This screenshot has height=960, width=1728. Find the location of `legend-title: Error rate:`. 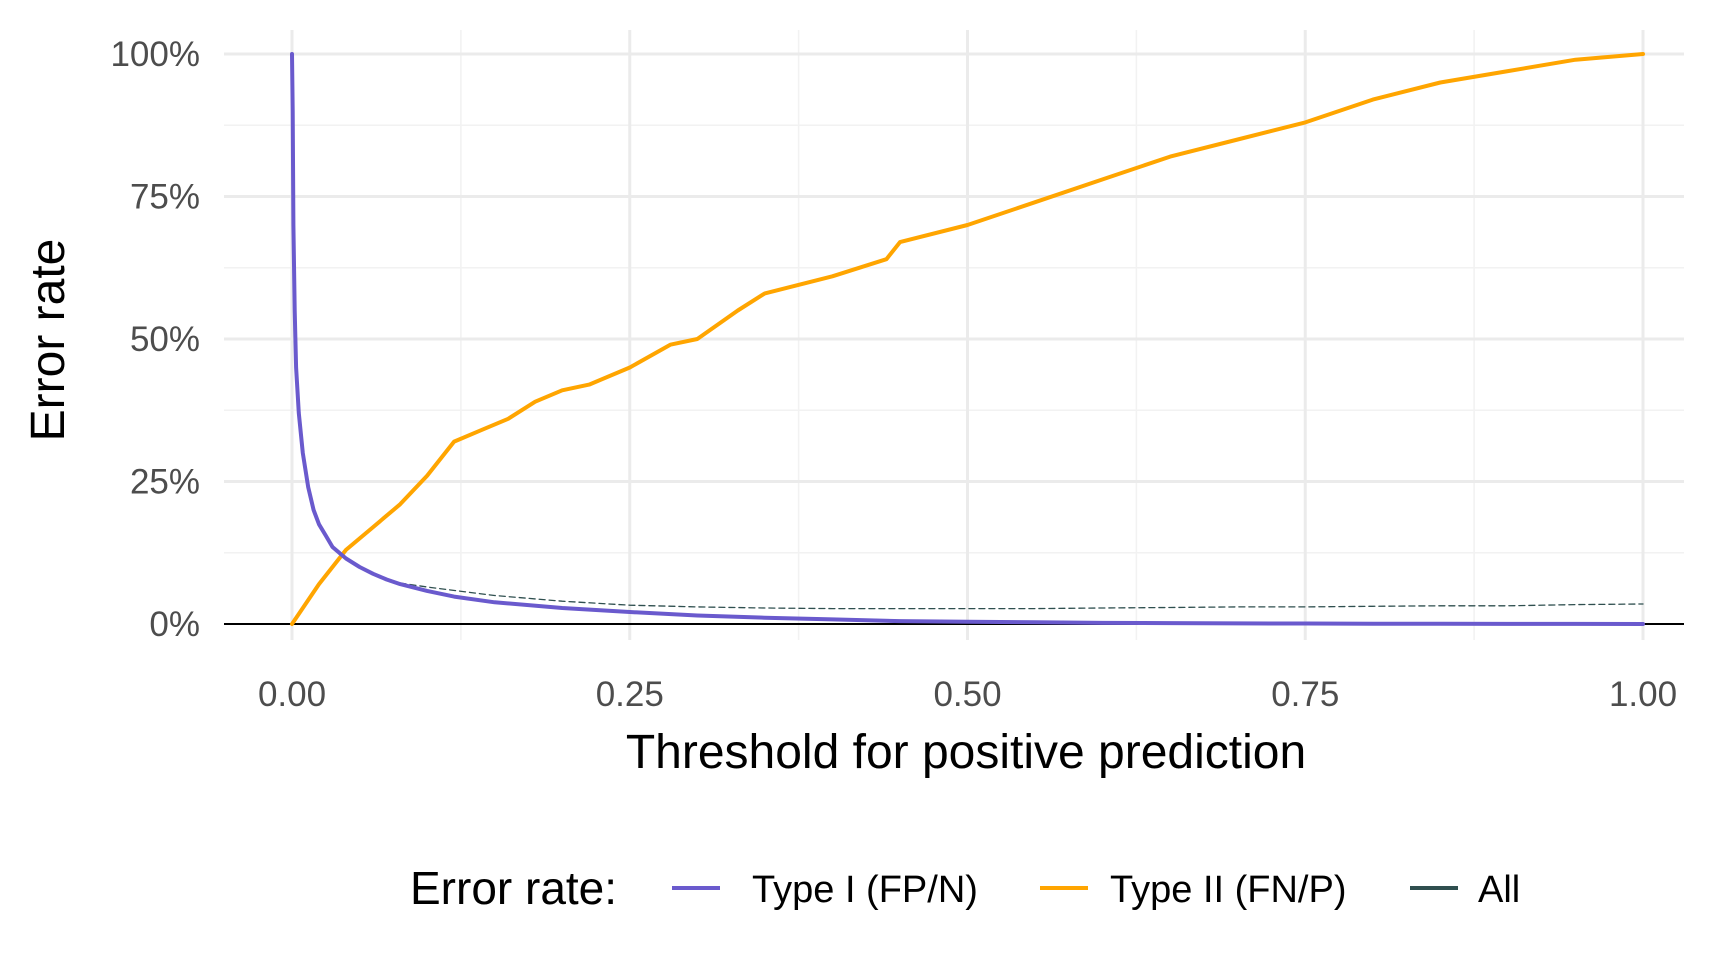

legend-title: Error rate: is located at coordinates (513, 888).